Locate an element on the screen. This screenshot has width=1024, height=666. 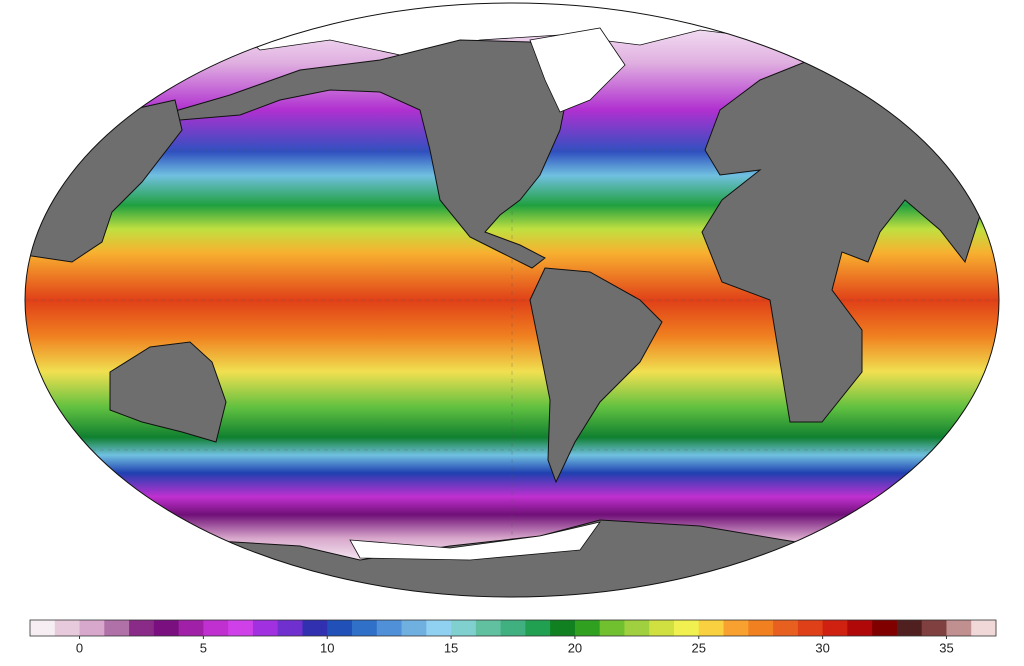
colorbar-tick-label: 20 is located at coordinates (575, 647).